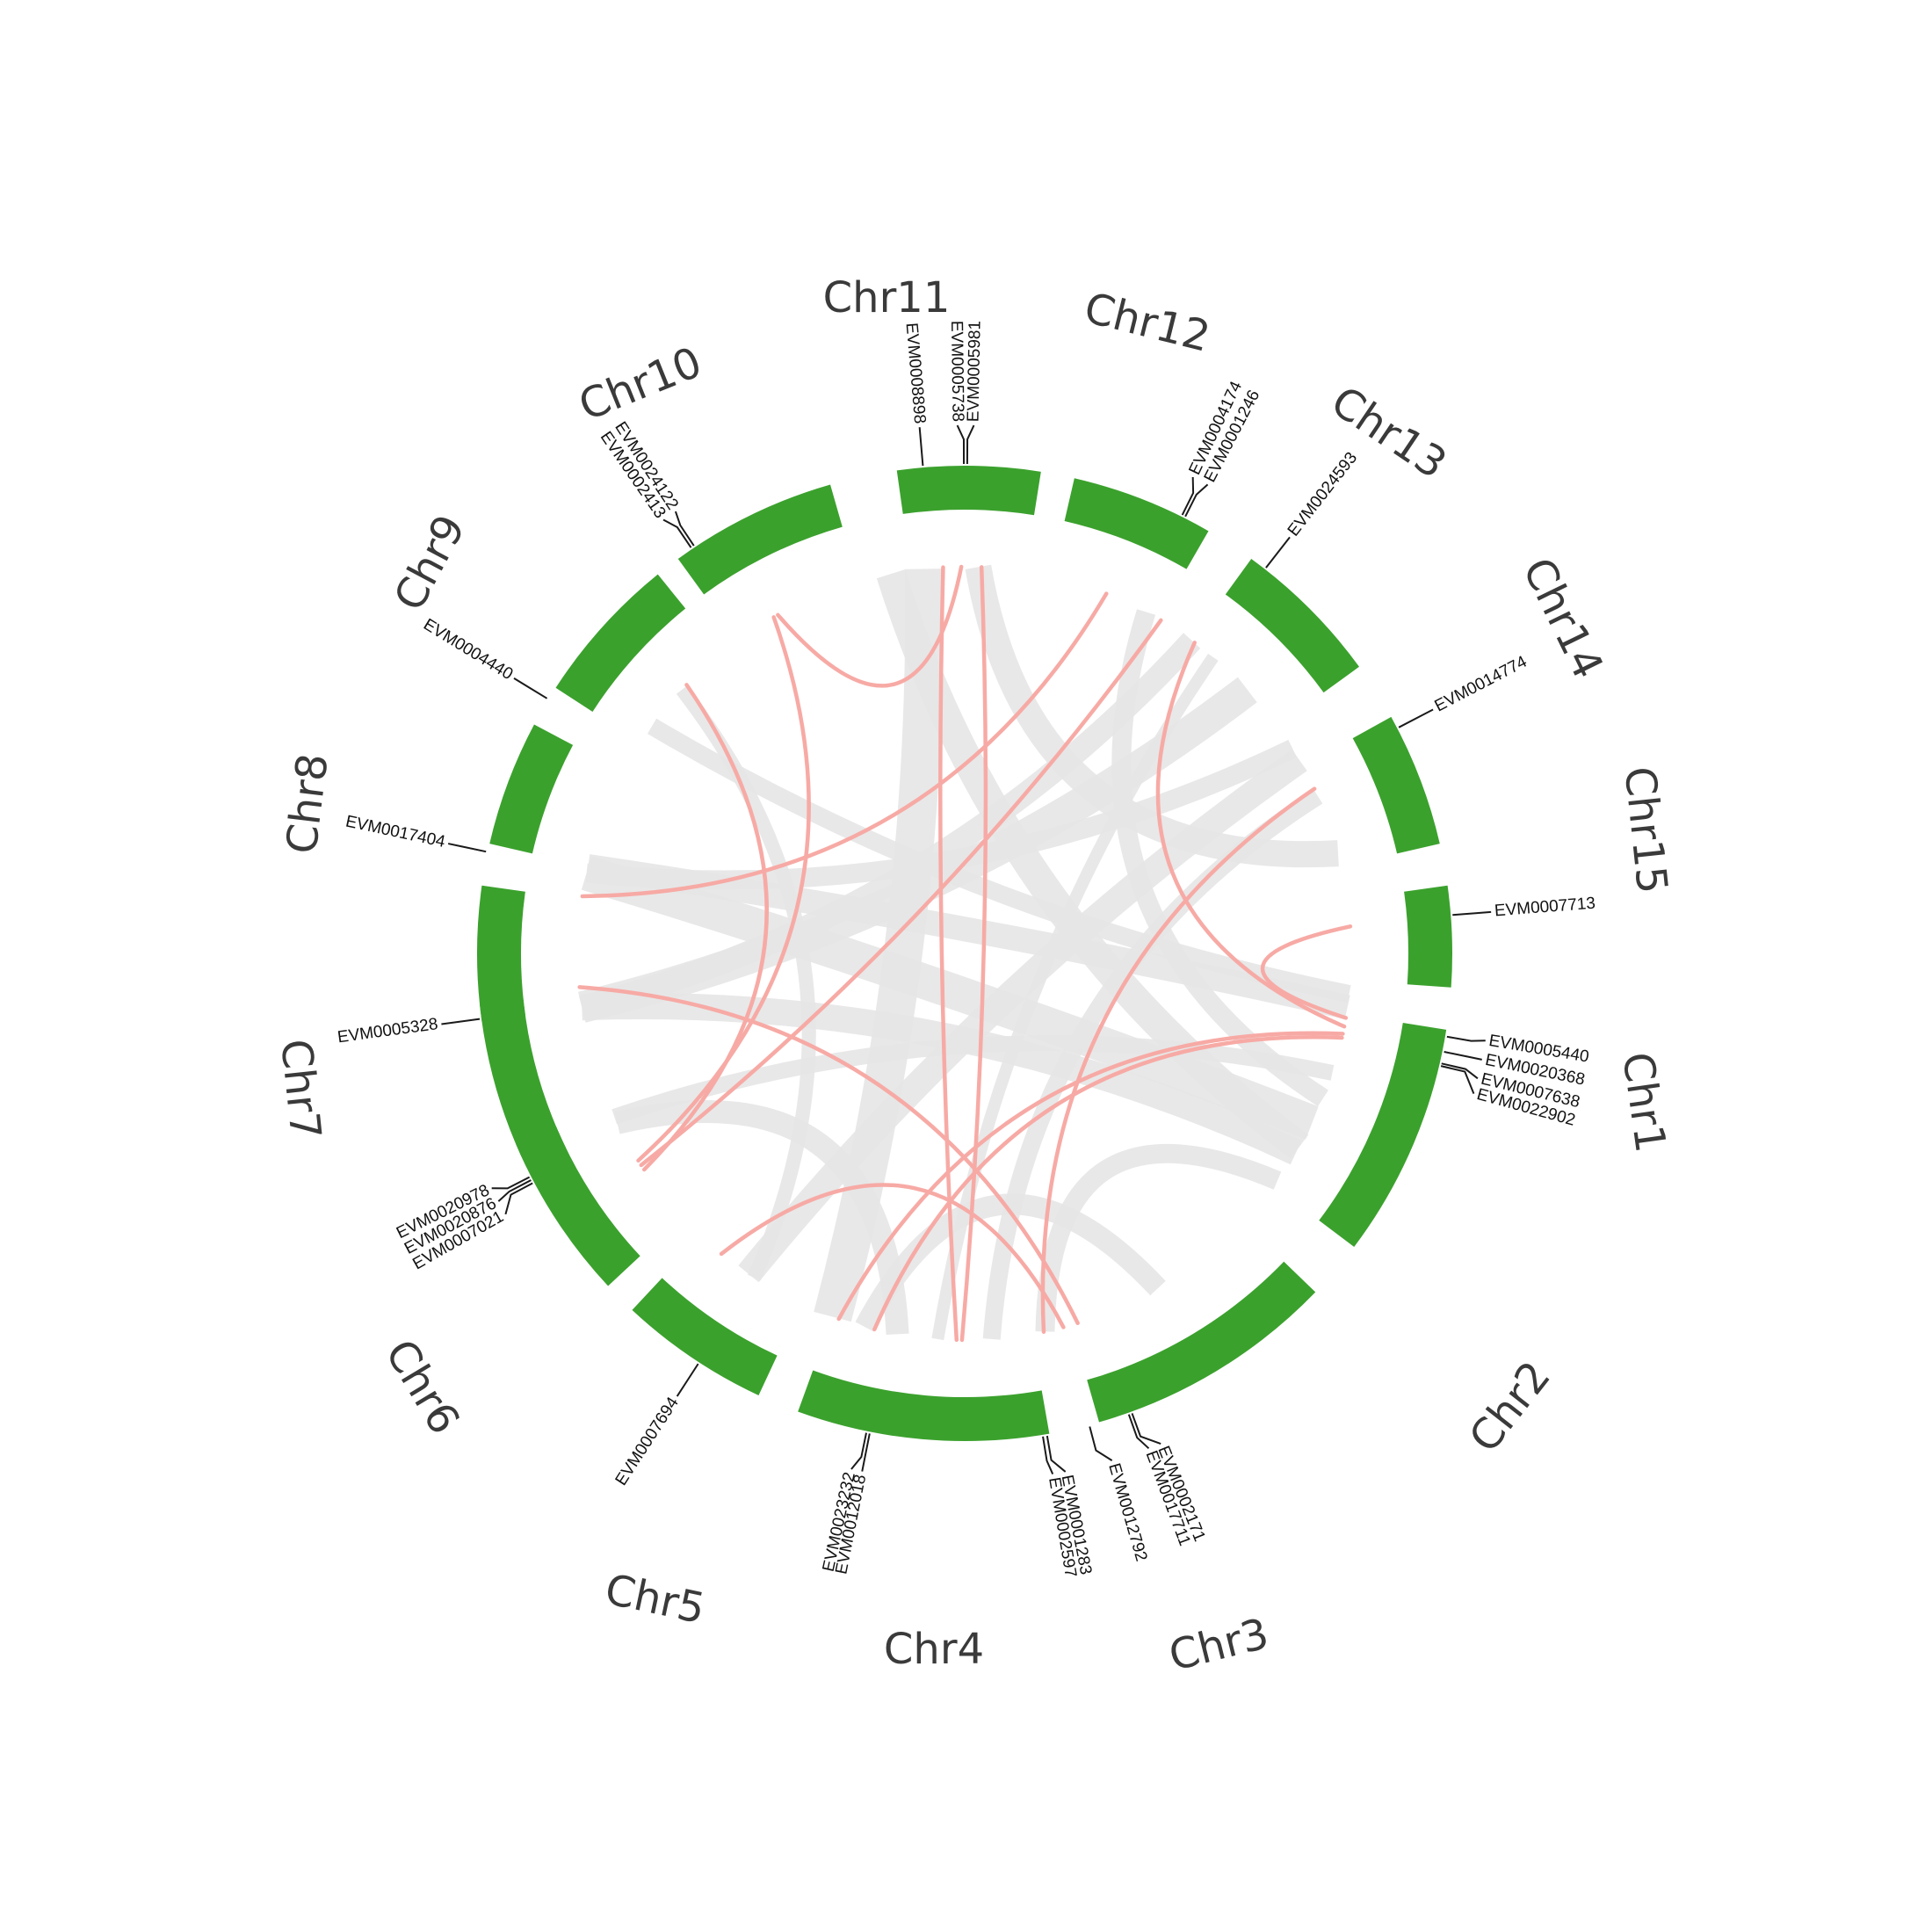 The height and width of the screenshot is (1927, 1932). I want to click on chromosome-arc-chr4, so click(705, 1337).